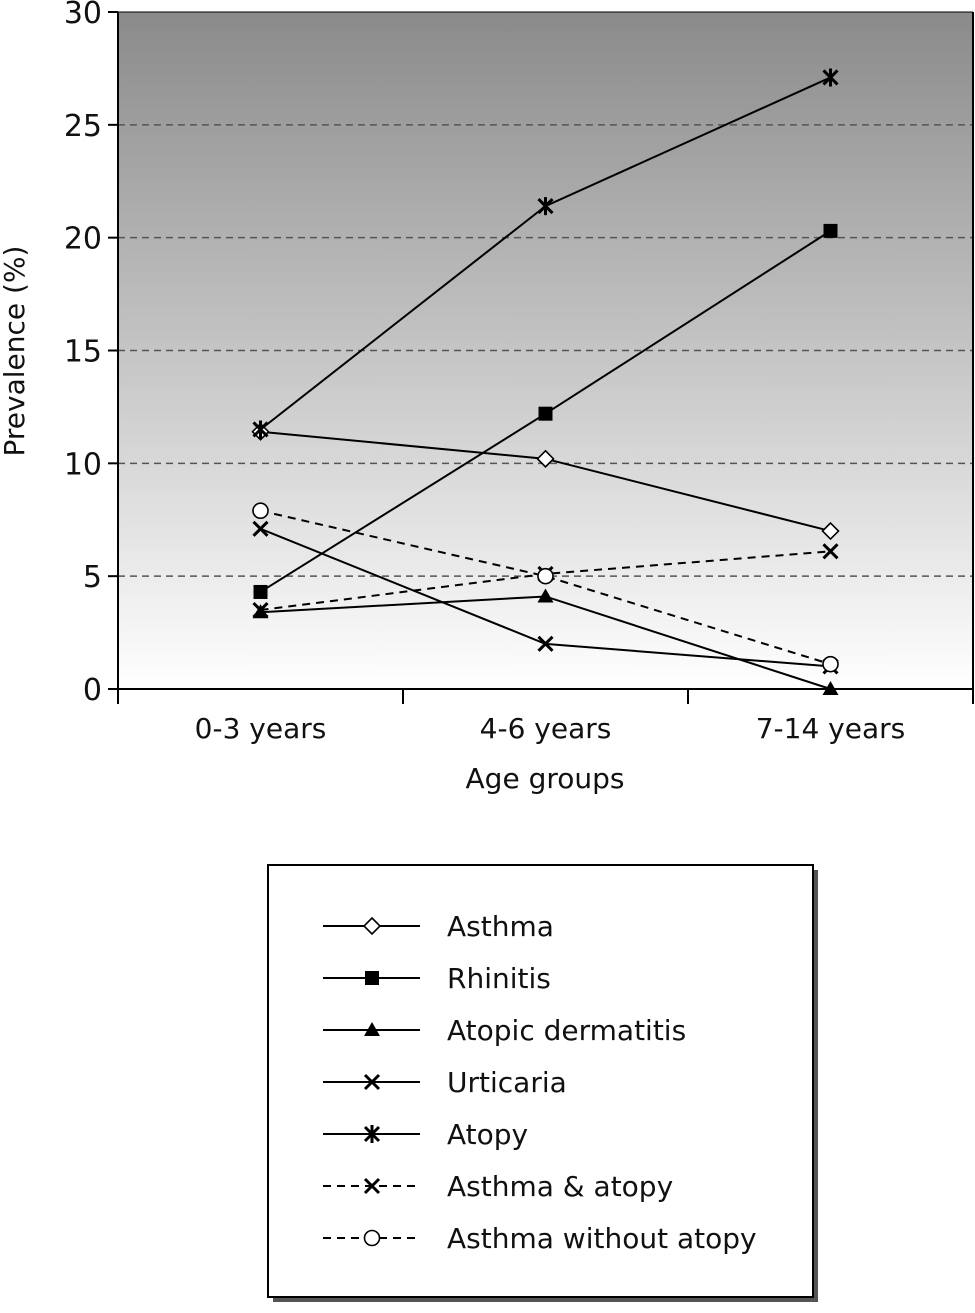 This screenshot has height=1313, width=975. I want to click on legend-item: Asthma without atopy, so click(540, 1238).